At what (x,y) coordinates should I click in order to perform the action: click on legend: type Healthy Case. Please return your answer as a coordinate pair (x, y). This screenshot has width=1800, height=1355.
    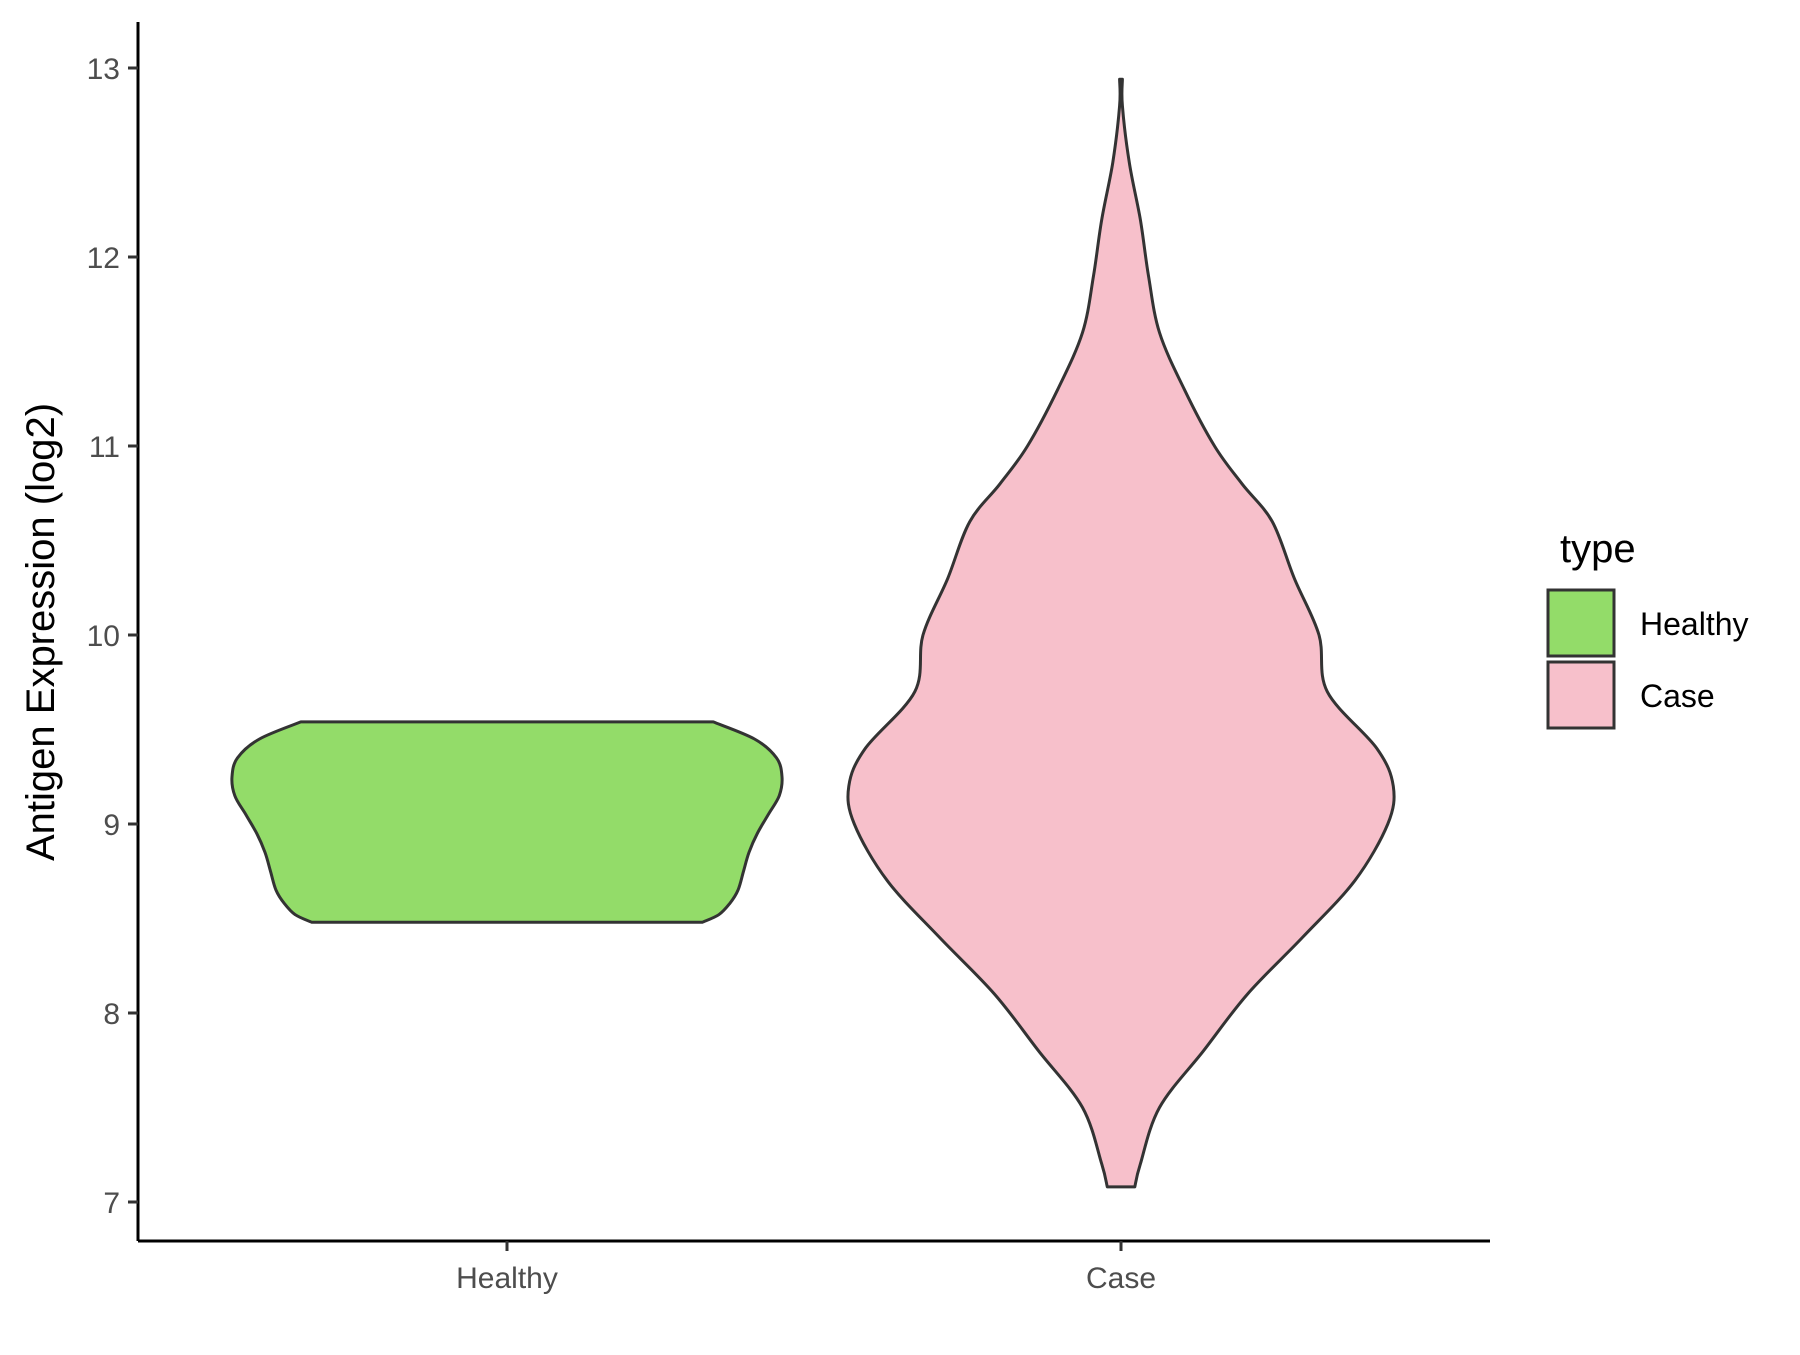
    Looking at the image, I should click on (1647, 628).